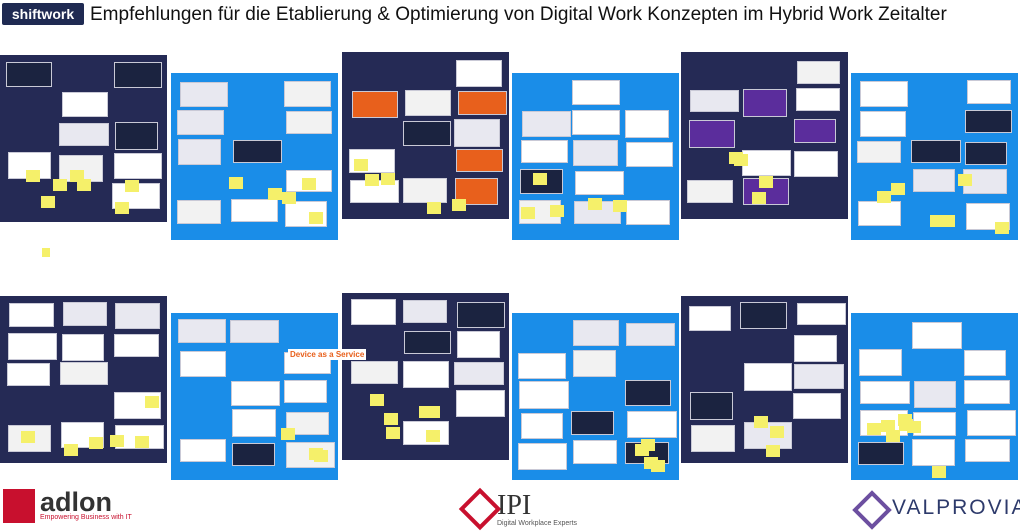 Image resolution: width=1020 pixels, height=531 pixels. Describe the element at coordinates (76, 502) in the screenshot. I see `logo-name: adlon` at that location.